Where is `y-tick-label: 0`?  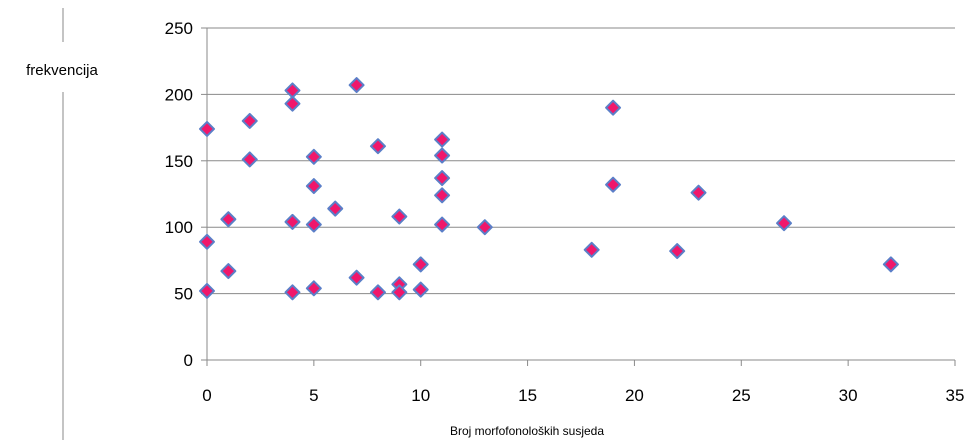
y-tick-label: 0 is located at coordinates (188, 360).